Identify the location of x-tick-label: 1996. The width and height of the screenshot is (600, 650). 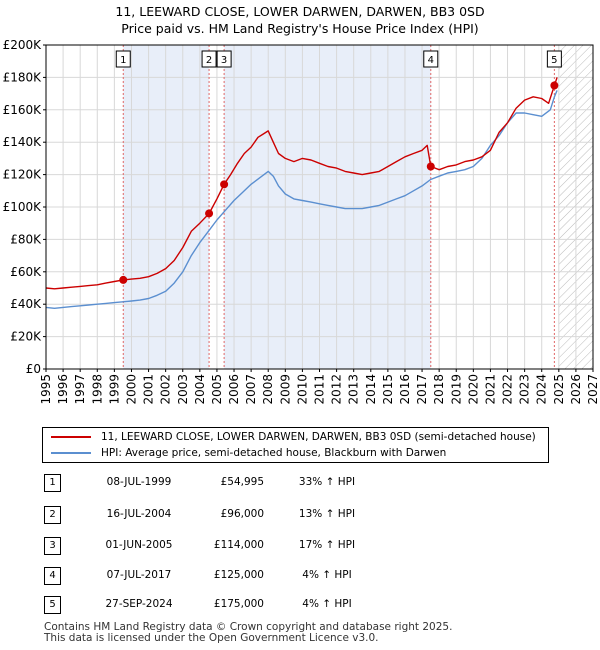
(63, 389).